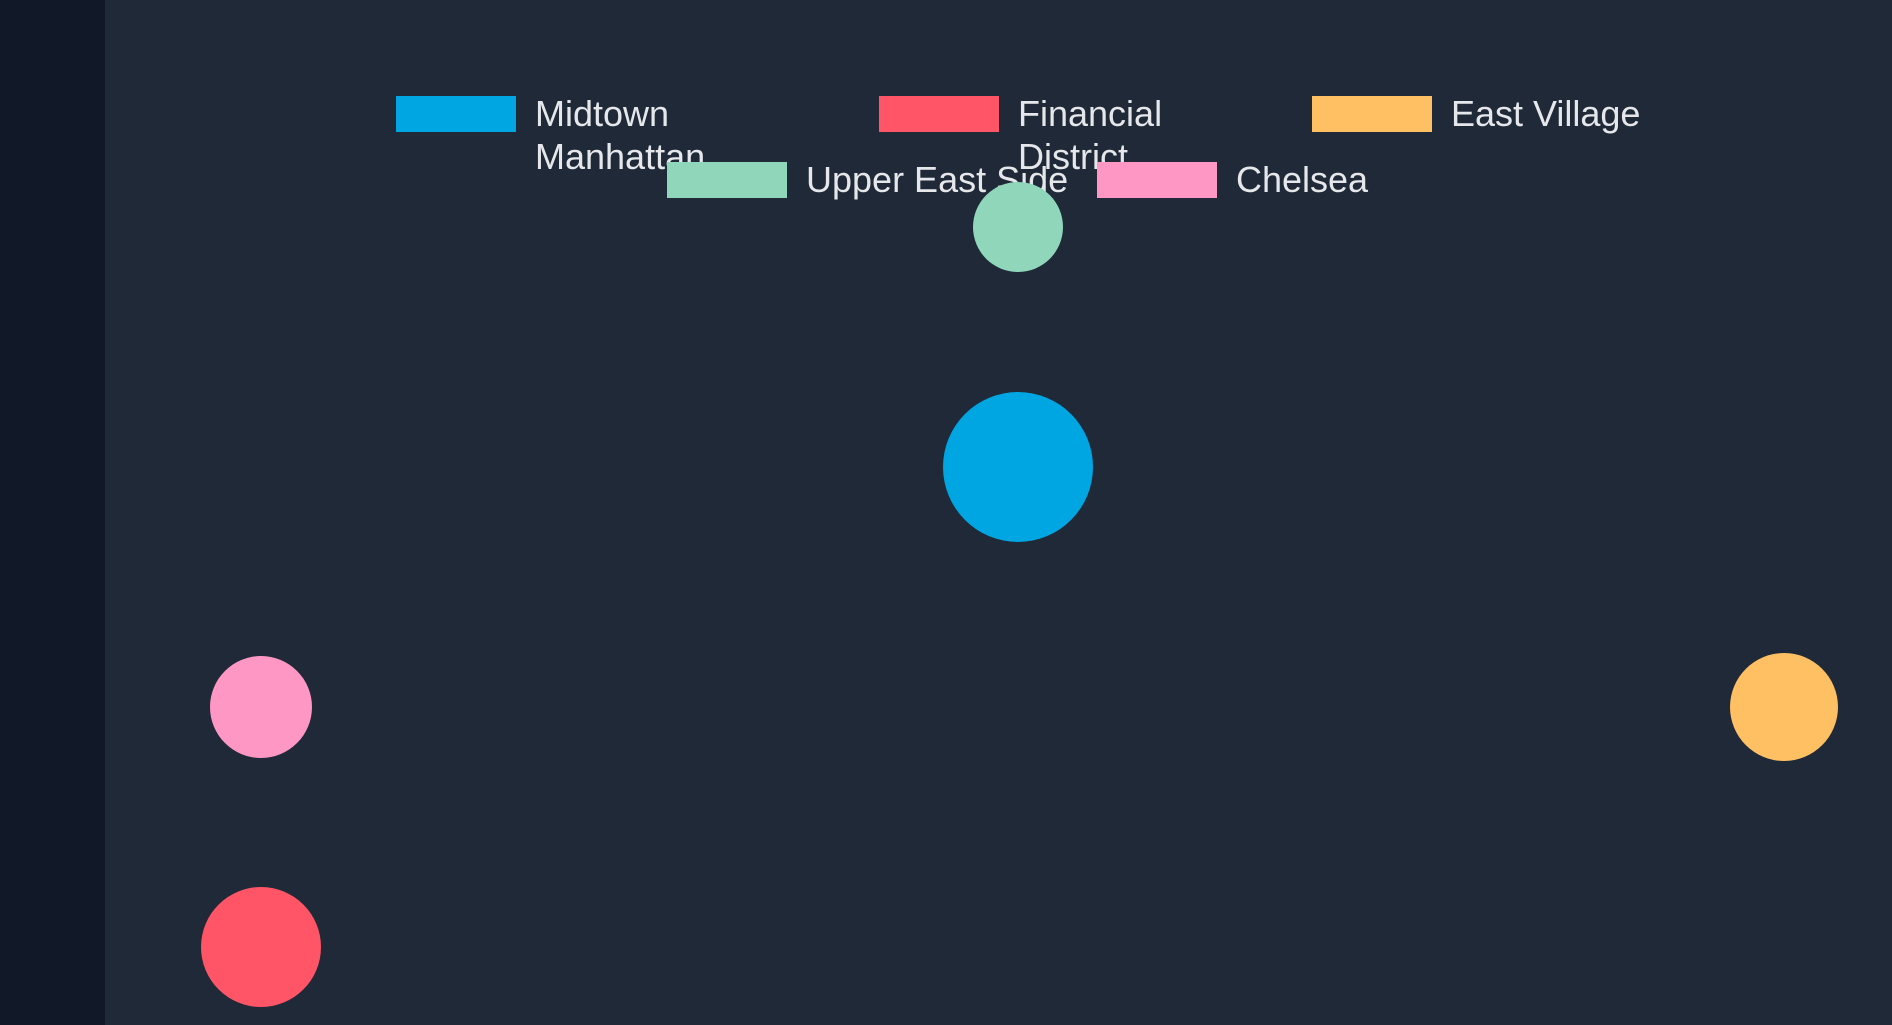 This screenshot has height=1025, width=1892. Describe the element at coordinates (550, 135) in the screenshot. I see `legend-item: Midtown Manhattan` at that location.